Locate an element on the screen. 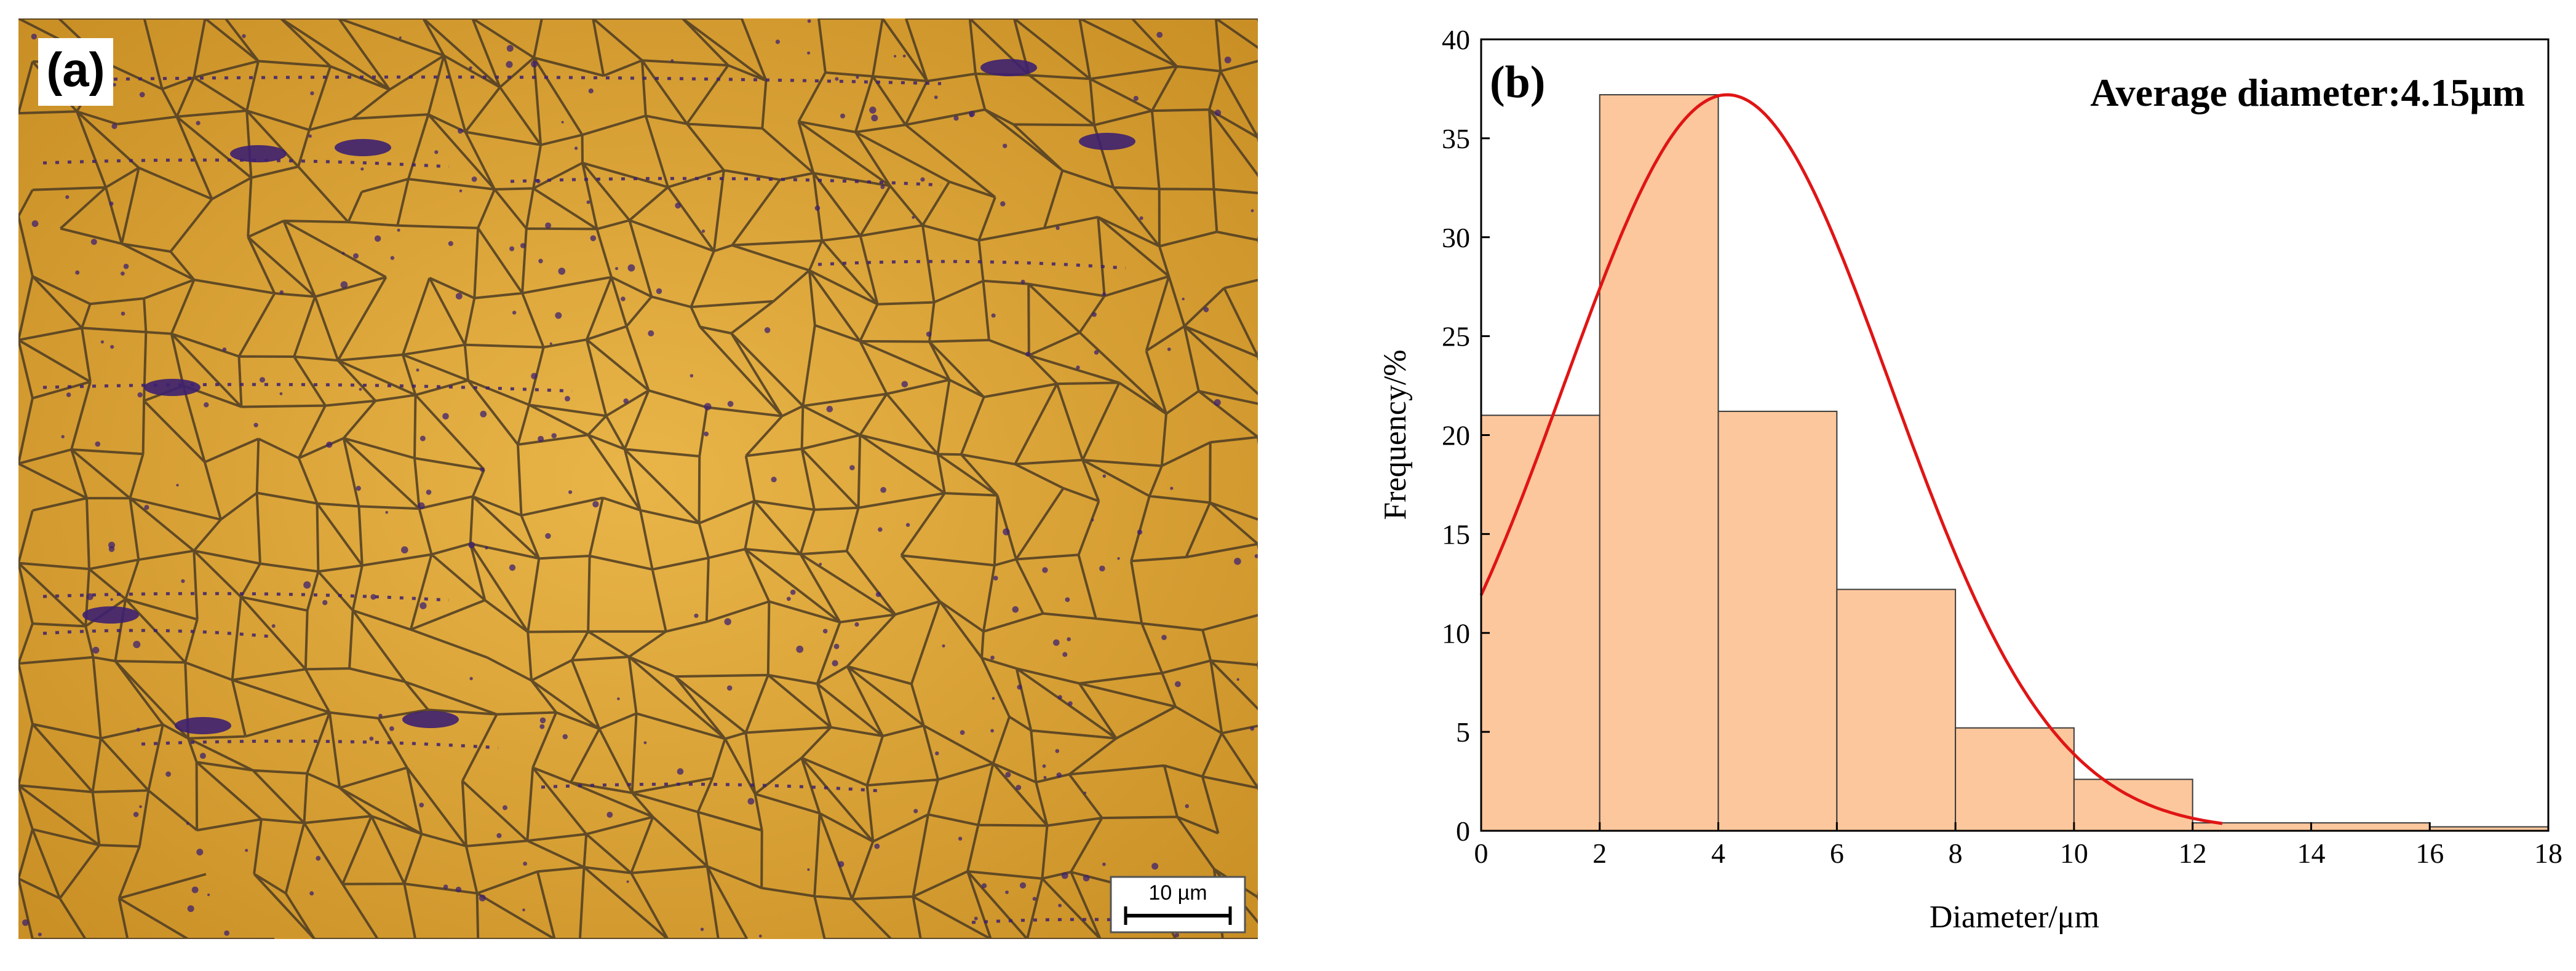 This screenshot has width=2576, height=971. x-tick-label: 12 is located at coordinates (2193, 854).